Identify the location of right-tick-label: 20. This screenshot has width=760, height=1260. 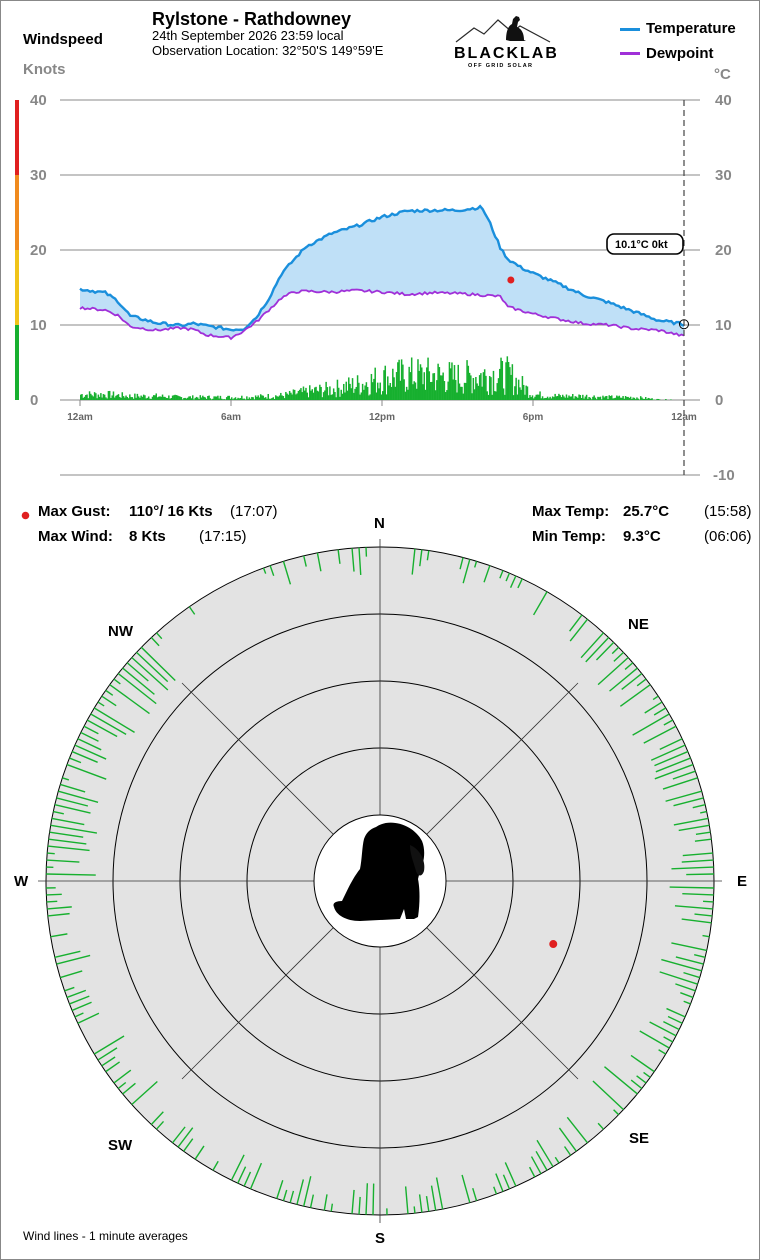
(723, 250).